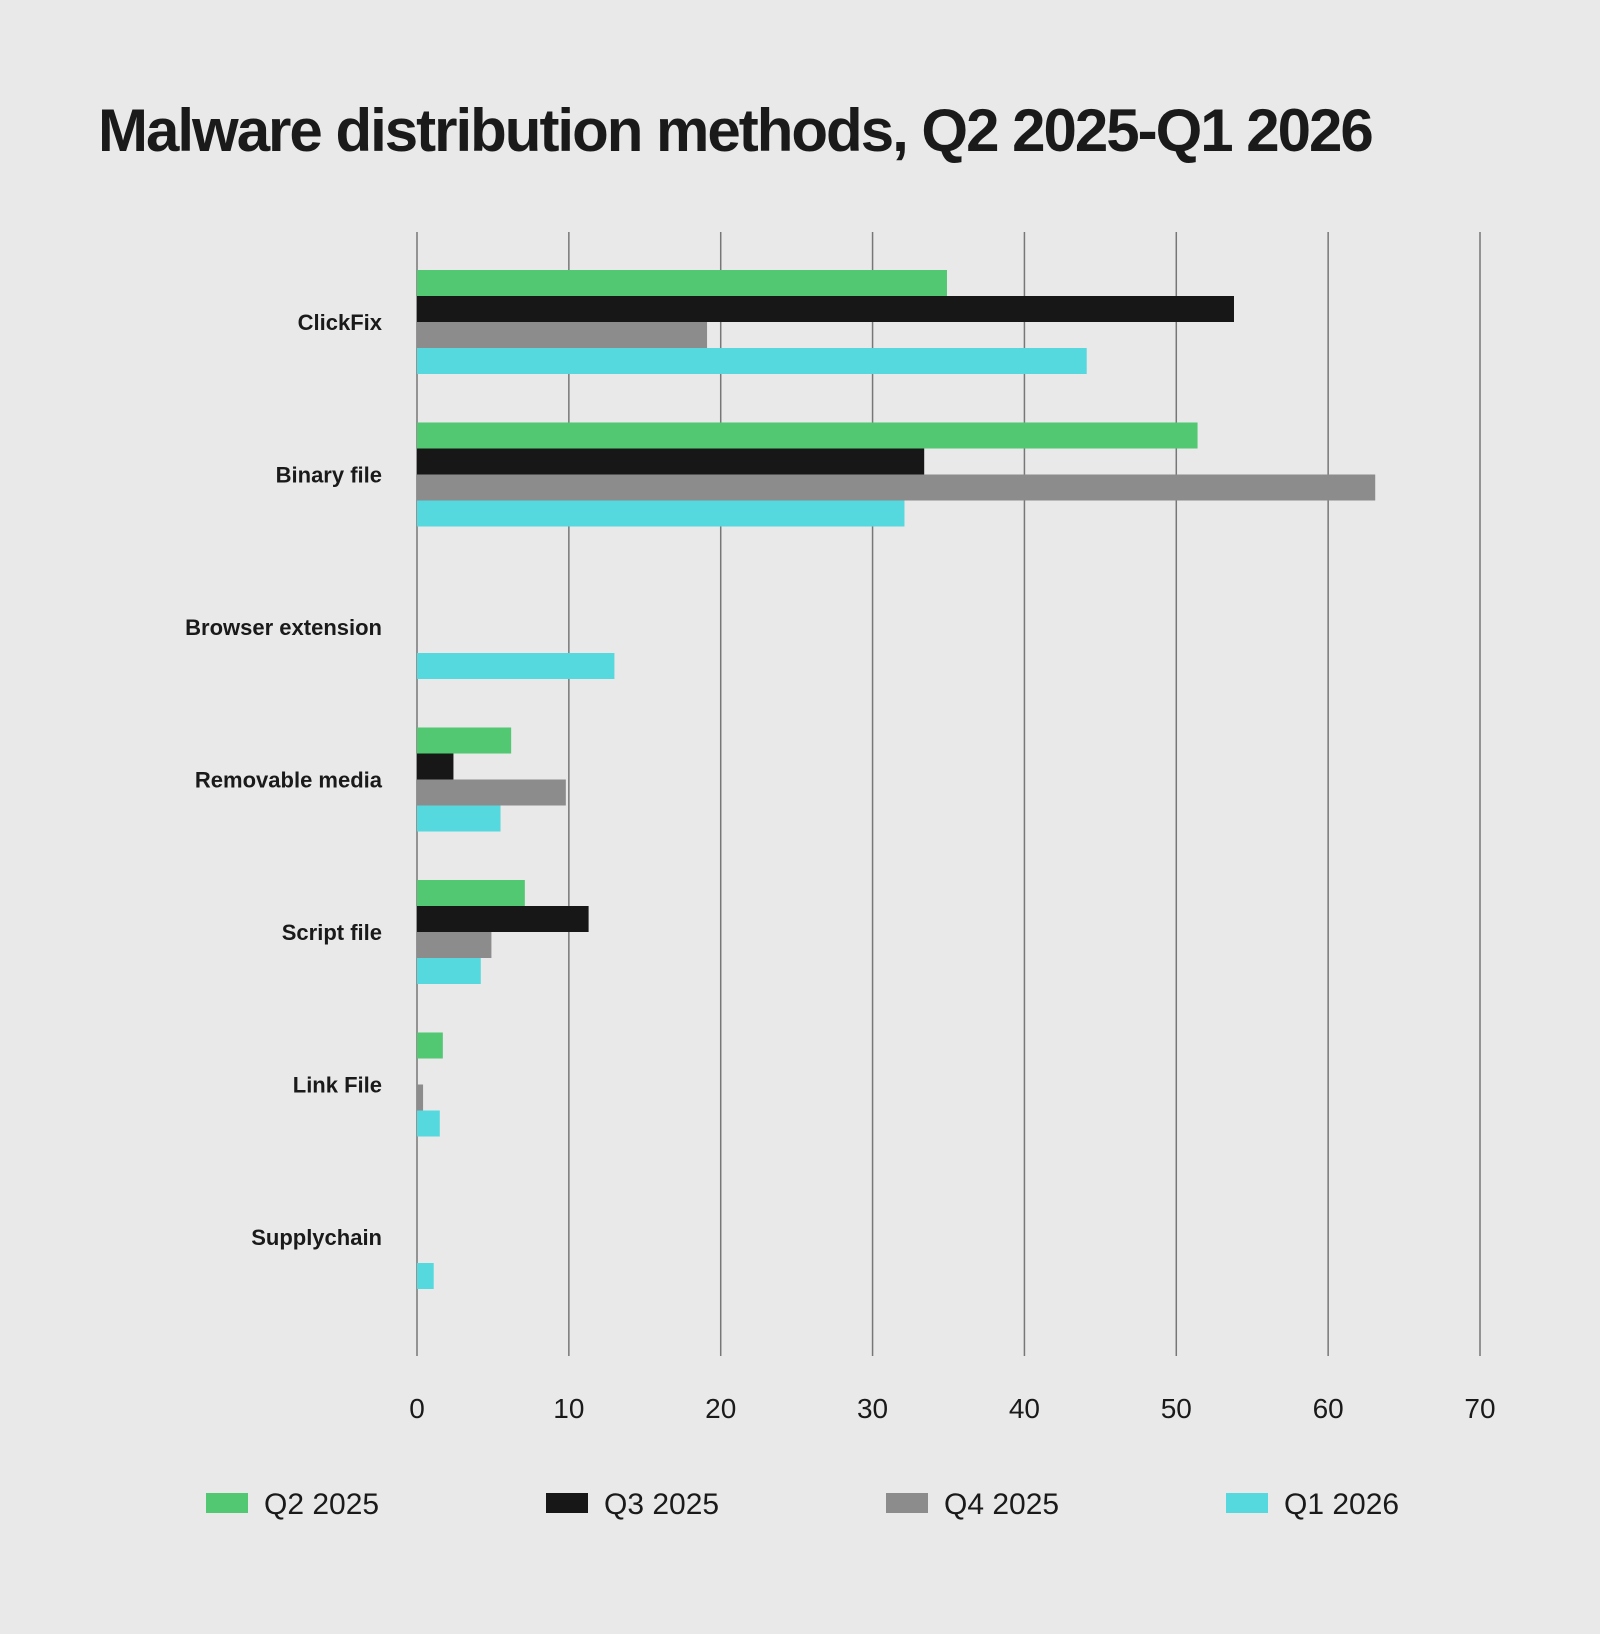  What do you see at coordinates (316, 1237) in the screenshot?
I see `category-label: Supplychain` at bounding box center [316, 1237].